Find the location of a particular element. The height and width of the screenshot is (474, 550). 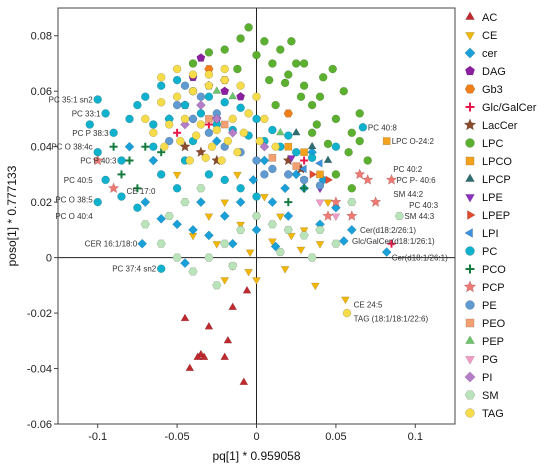

legend-label: DAG is located at coordinates (494, 72).